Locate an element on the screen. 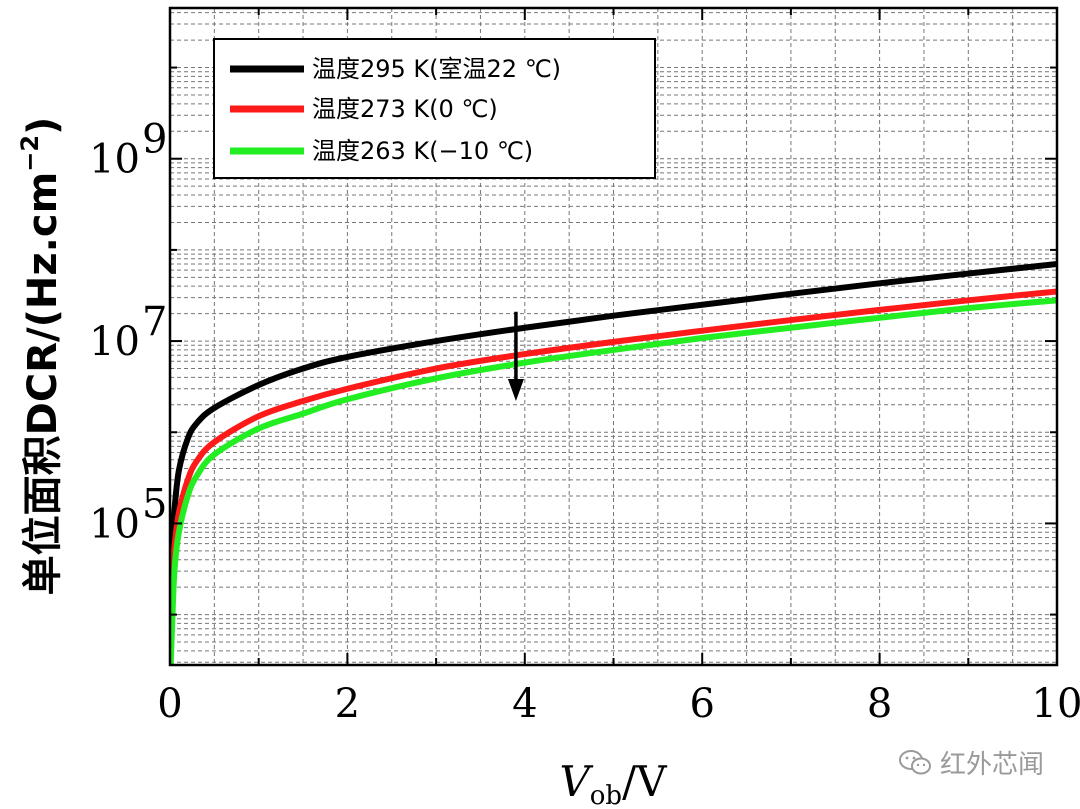  y-axis-label-sup: −2 is located at coordinates (30, 153).